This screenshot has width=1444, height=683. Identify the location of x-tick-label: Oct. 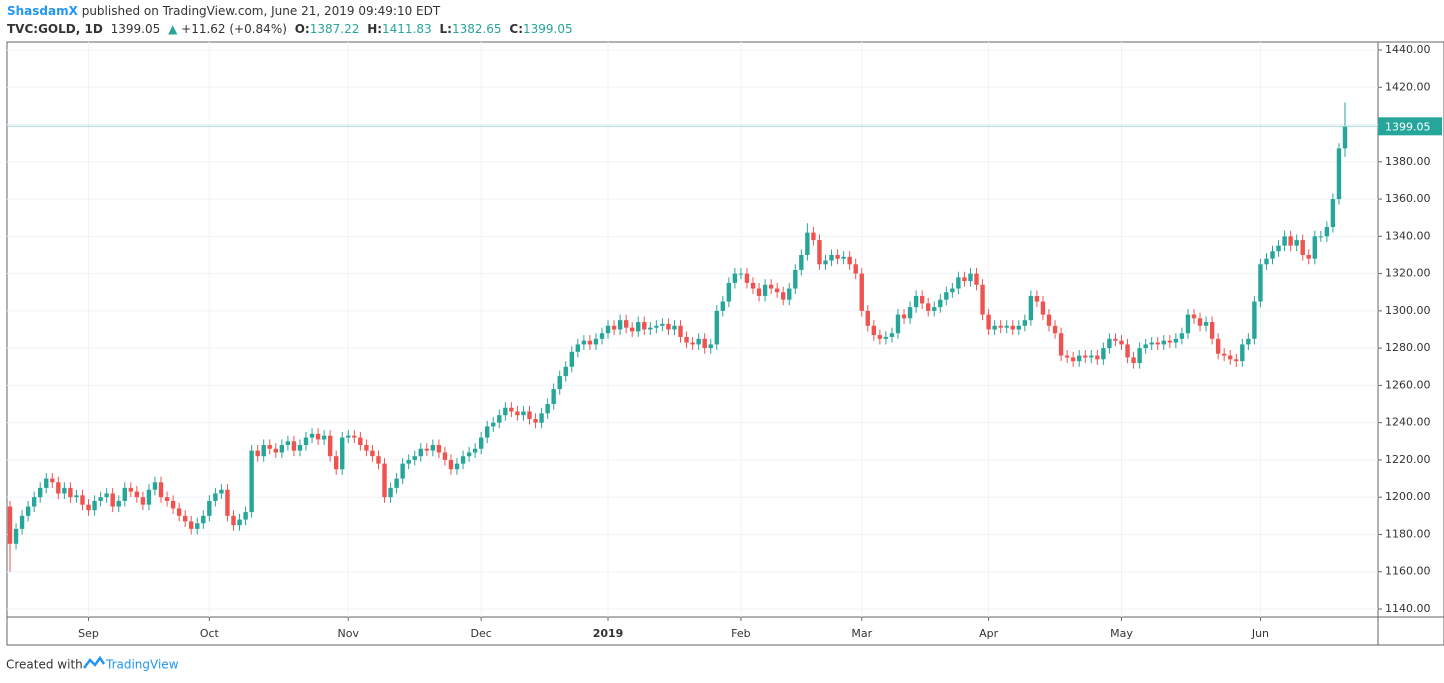
(210, 633).